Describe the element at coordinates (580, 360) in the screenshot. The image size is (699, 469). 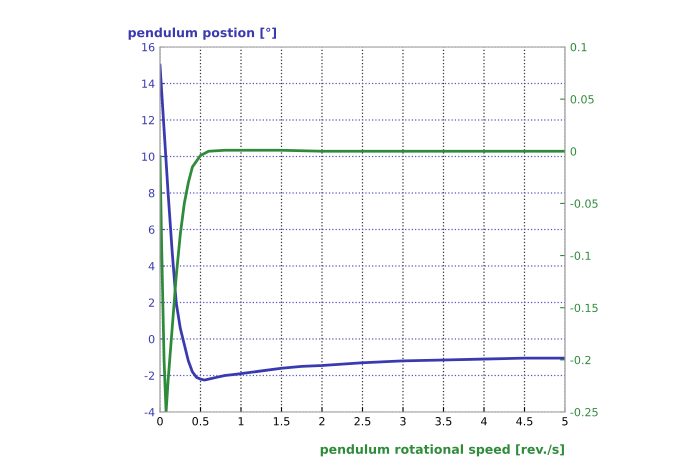
I see `y2-tick-label: -0.2` at that location.